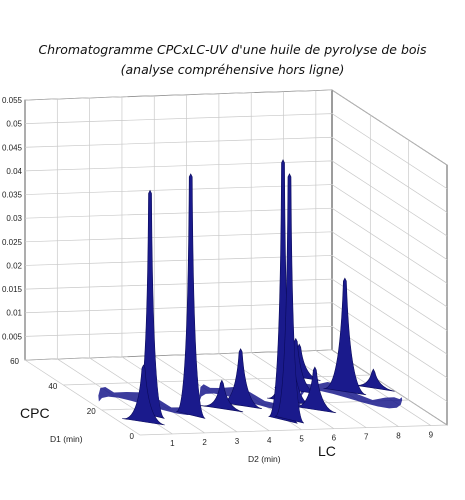 This screenshot has width=465, height=500. Describe the element at coordinates (269, 440) in the screenshot. I see `lc-tick-label: 4` at that location.